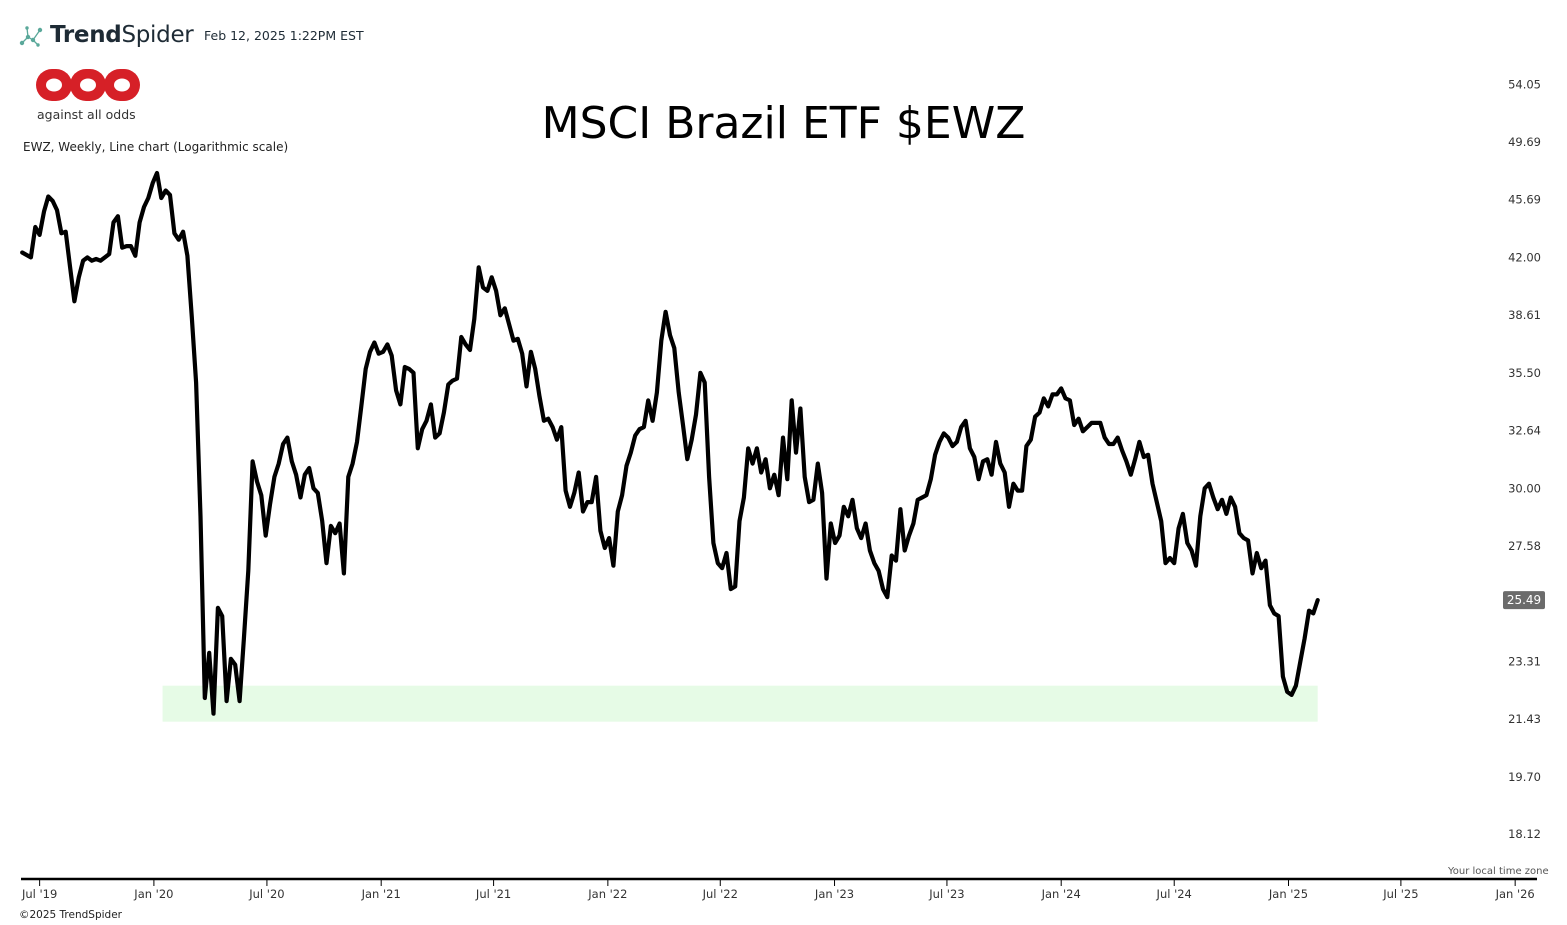  I want to click on x-tick-label: Jul '20, so click(266, 894).